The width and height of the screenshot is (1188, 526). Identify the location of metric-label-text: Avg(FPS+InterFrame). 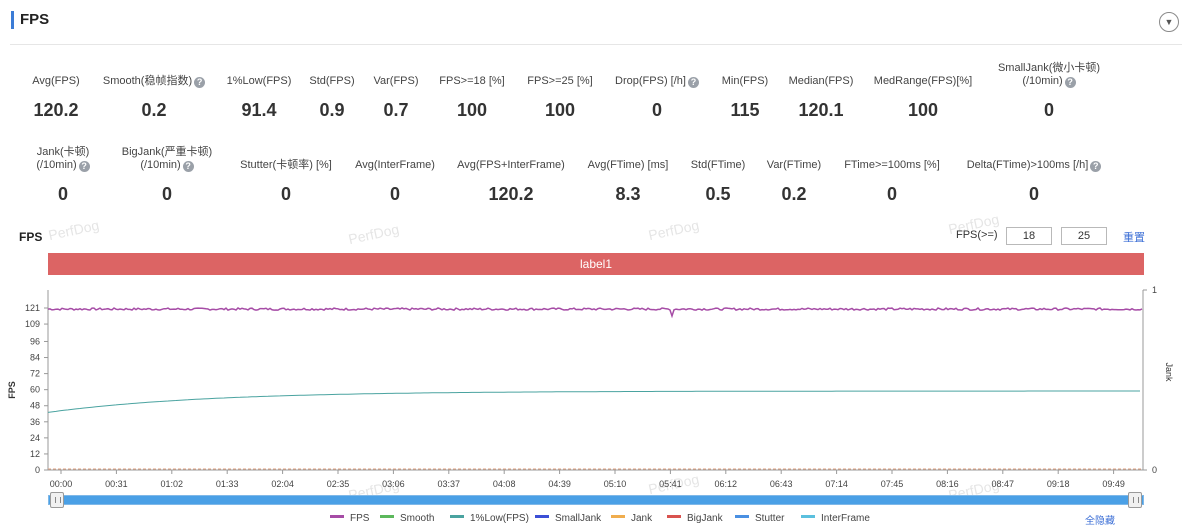
(511, 165).